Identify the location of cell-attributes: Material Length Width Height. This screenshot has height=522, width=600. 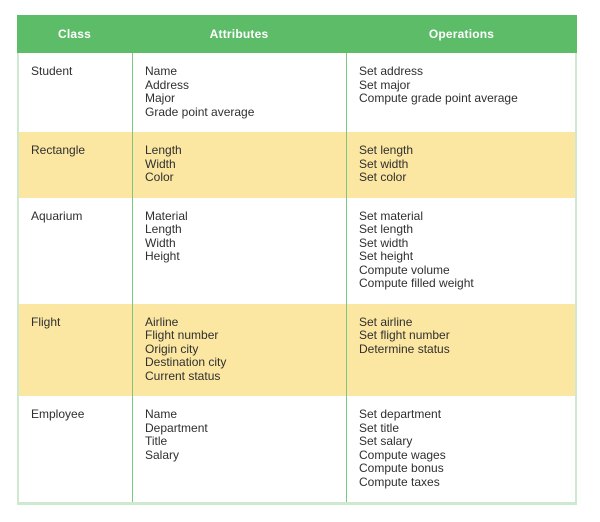
(239, 250).